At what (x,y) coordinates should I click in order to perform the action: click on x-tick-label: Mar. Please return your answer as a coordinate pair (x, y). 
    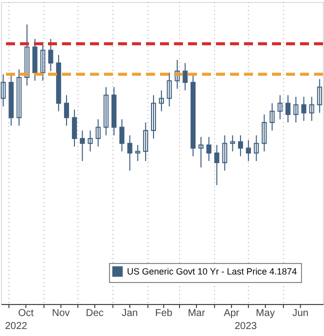
    Looking at the image, I should click on (197, 313).